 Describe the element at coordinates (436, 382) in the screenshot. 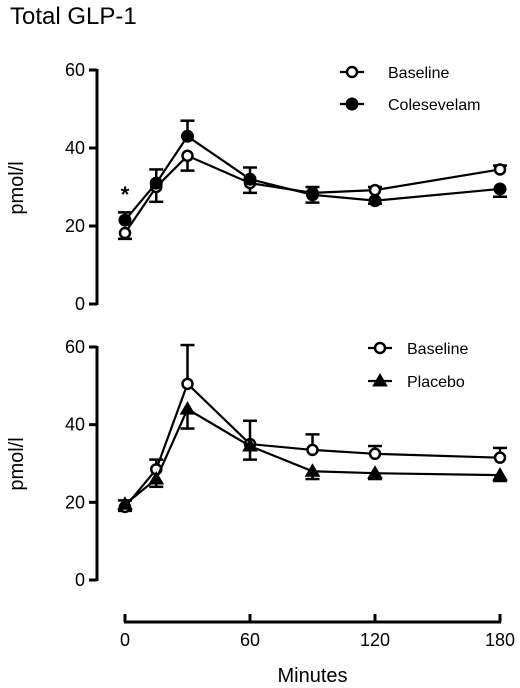

I see `legend-label: Placebo` at that location.